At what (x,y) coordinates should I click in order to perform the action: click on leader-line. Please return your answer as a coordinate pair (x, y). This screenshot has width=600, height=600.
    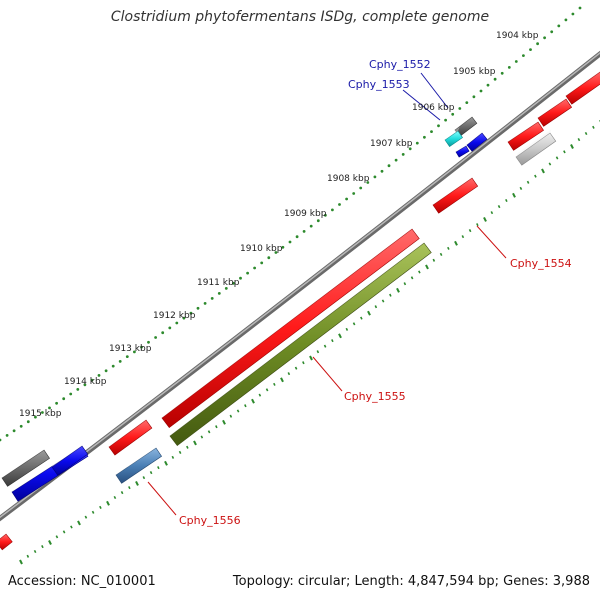
    Looking at the image, I should click on (421, 105).